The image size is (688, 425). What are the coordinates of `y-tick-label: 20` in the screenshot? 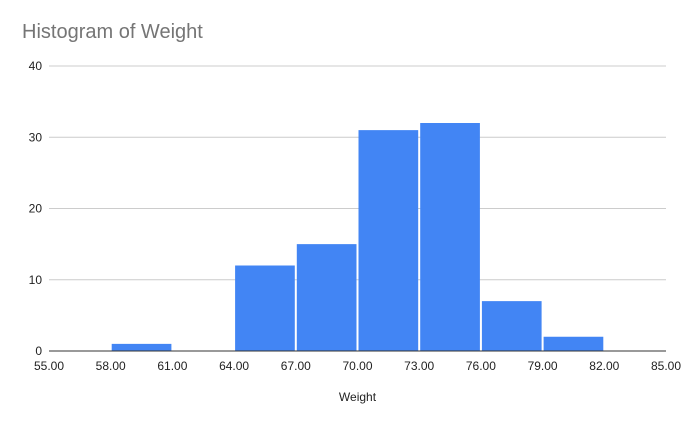 It's located at (36, 209).